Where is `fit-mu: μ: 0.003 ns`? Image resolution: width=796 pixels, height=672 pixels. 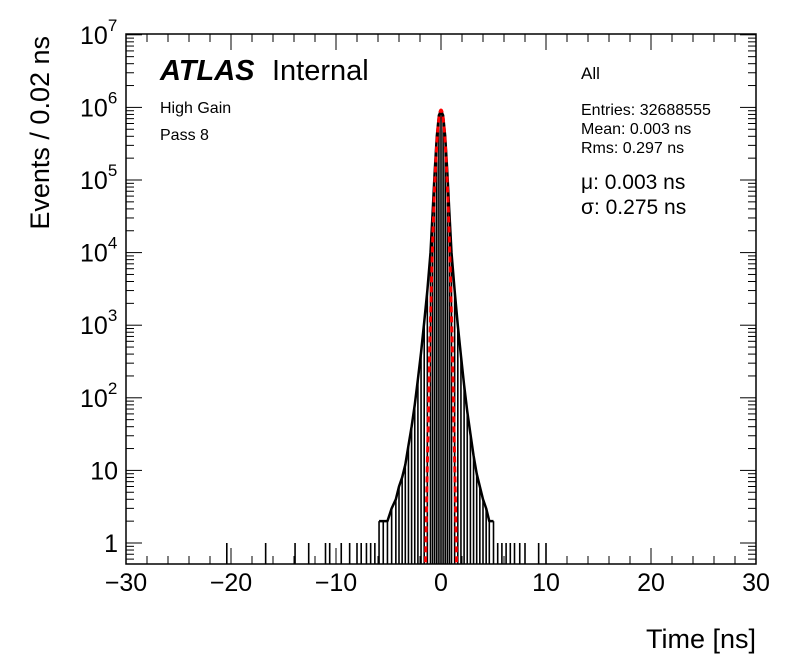
fit-mu: μ: 0.003 ns is located at coordinates (633, 182).